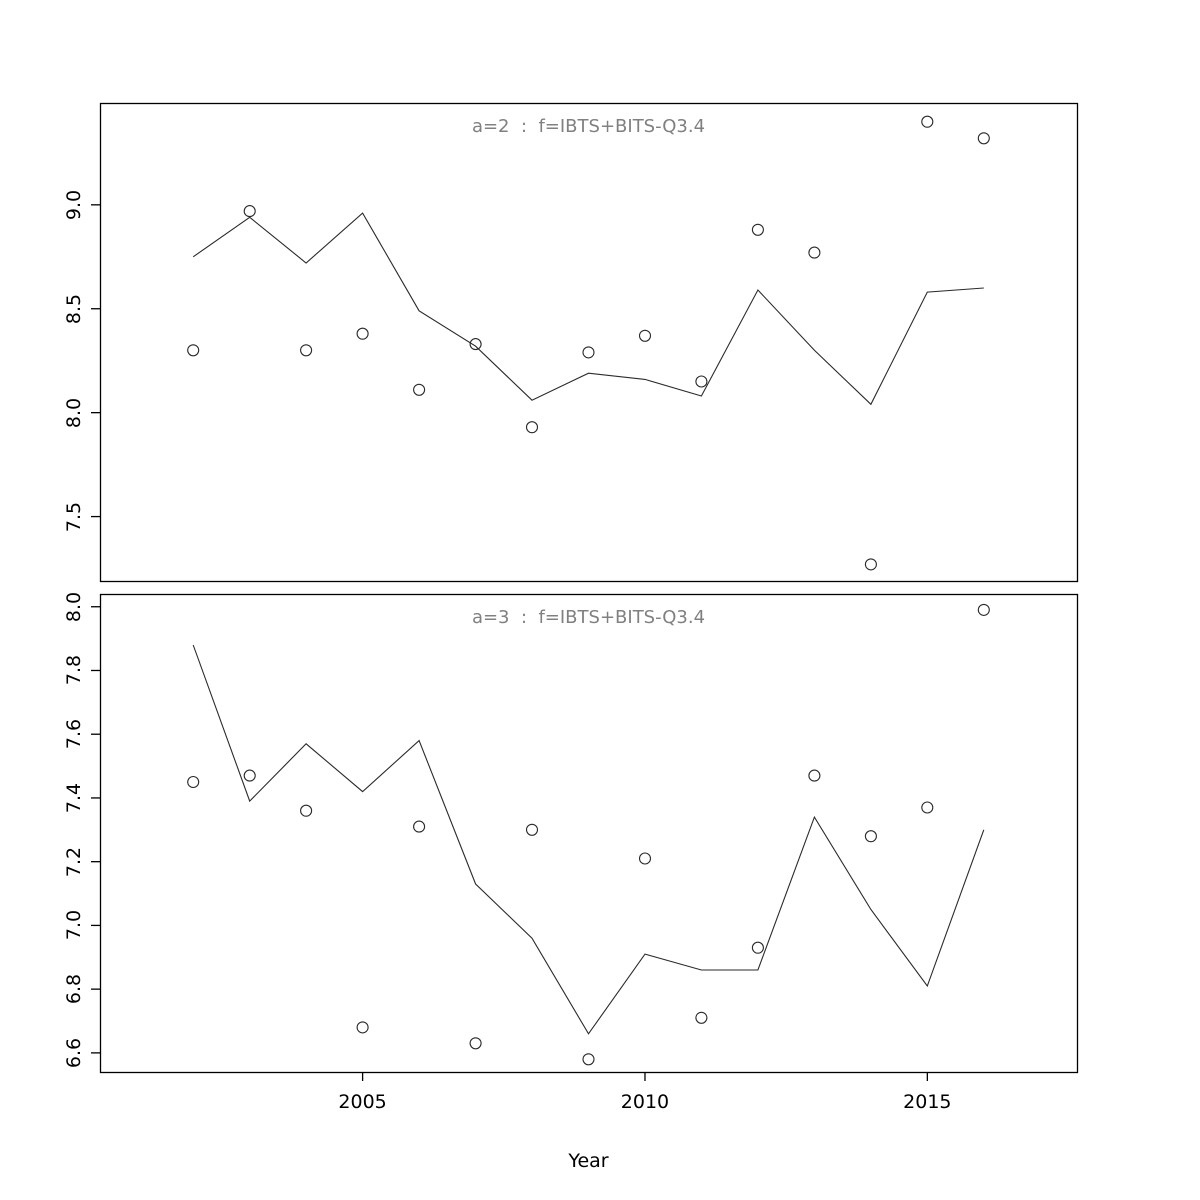  What do you see at coordinates (74, 516) in the screenshot?
I see `y-tick-label: 7.5` at bounding box center [74, 516].